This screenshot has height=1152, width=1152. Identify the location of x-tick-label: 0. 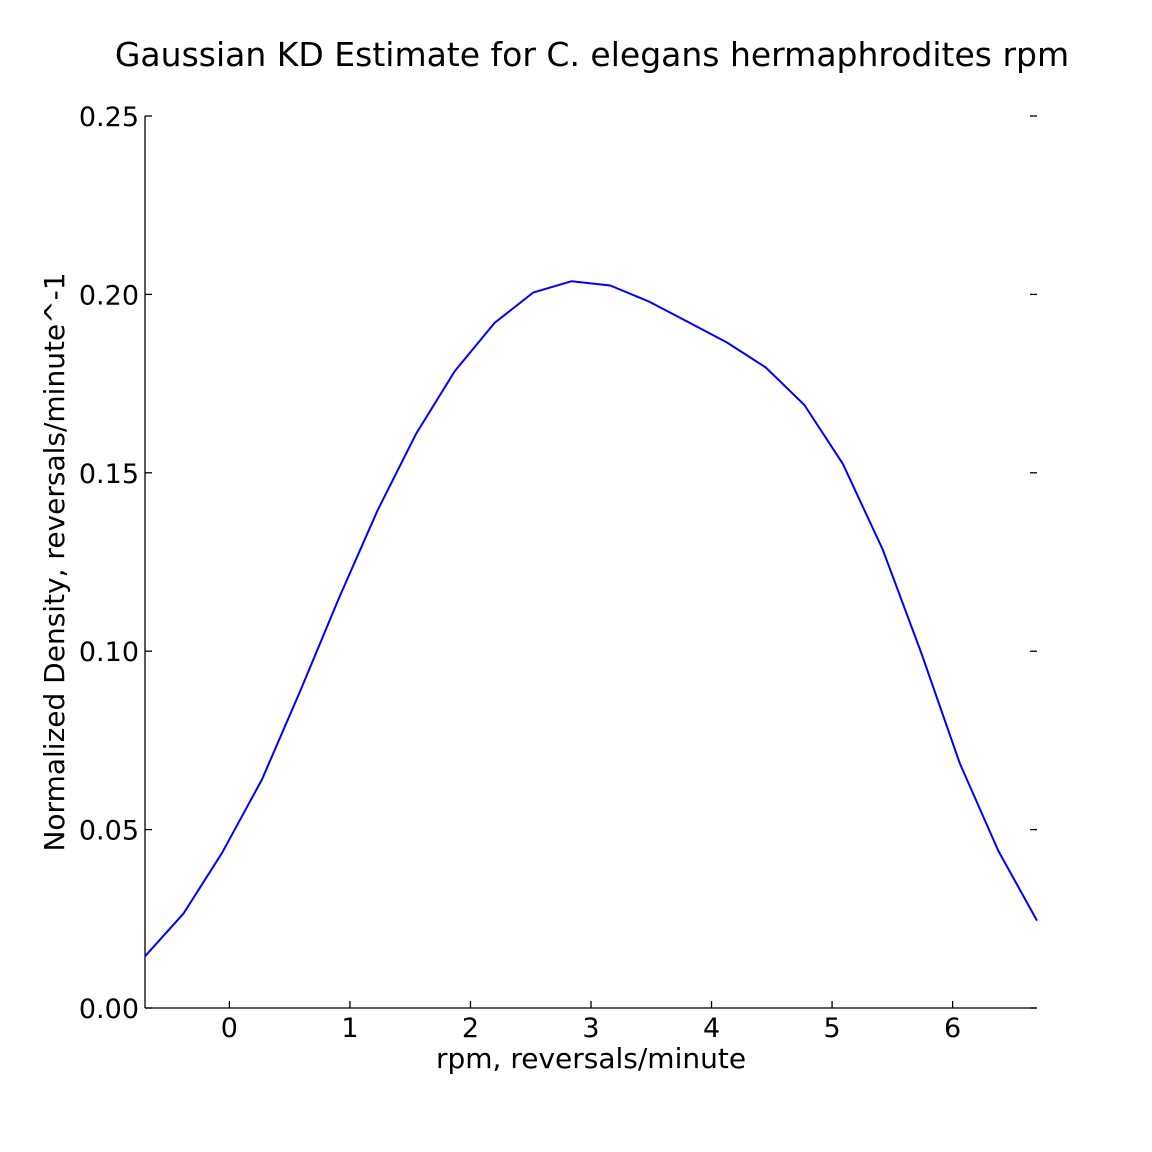
(229, 1028).